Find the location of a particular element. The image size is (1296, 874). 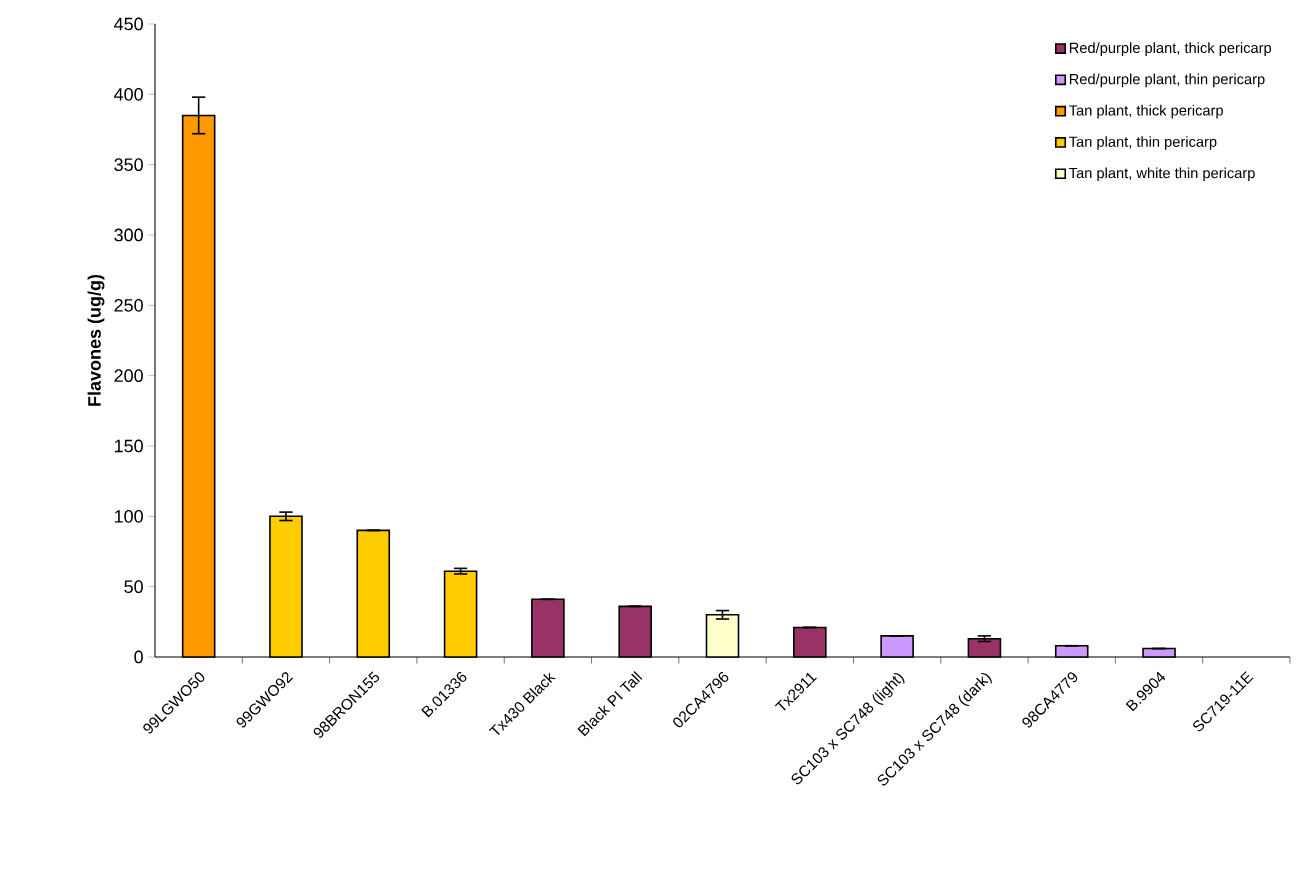

y-tick-label: 200 is located at coordinates (128, 376).